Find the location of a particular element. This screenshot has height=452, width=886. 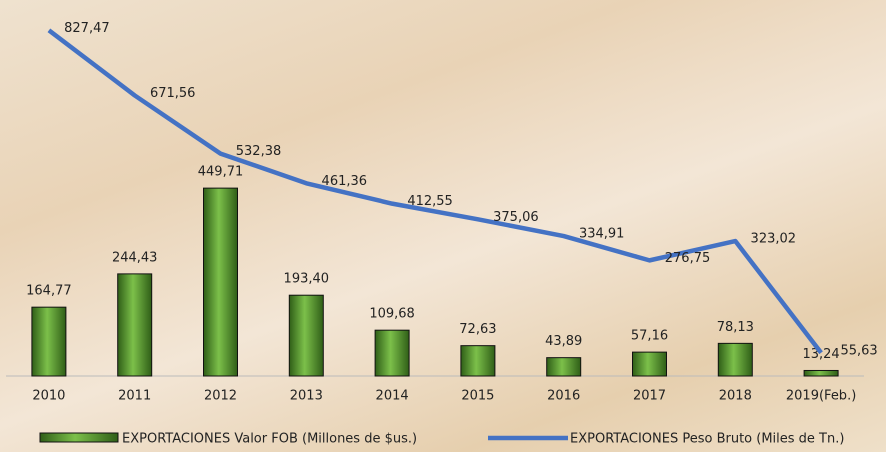

x-tick-label: 2016 is located at coordinates (563, 396).